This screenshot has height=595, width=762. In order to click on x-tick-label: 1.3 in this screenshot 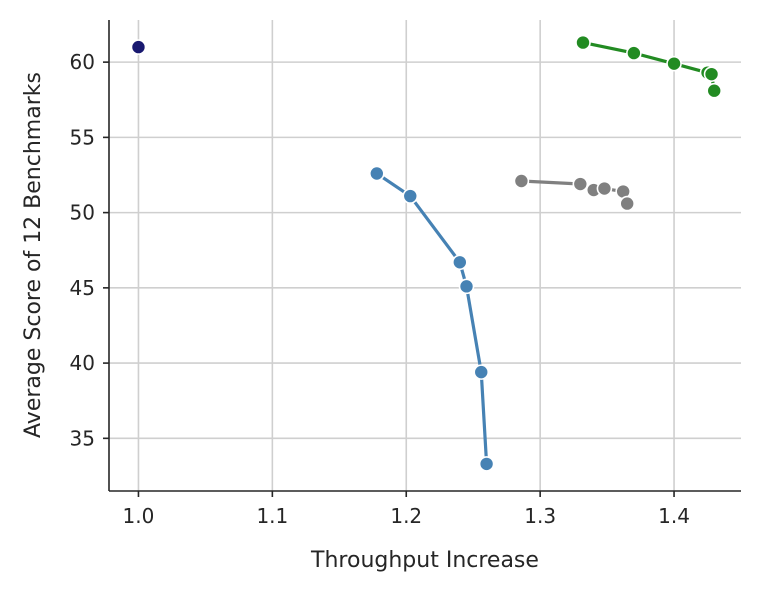, I will do `click(540, 516)`.